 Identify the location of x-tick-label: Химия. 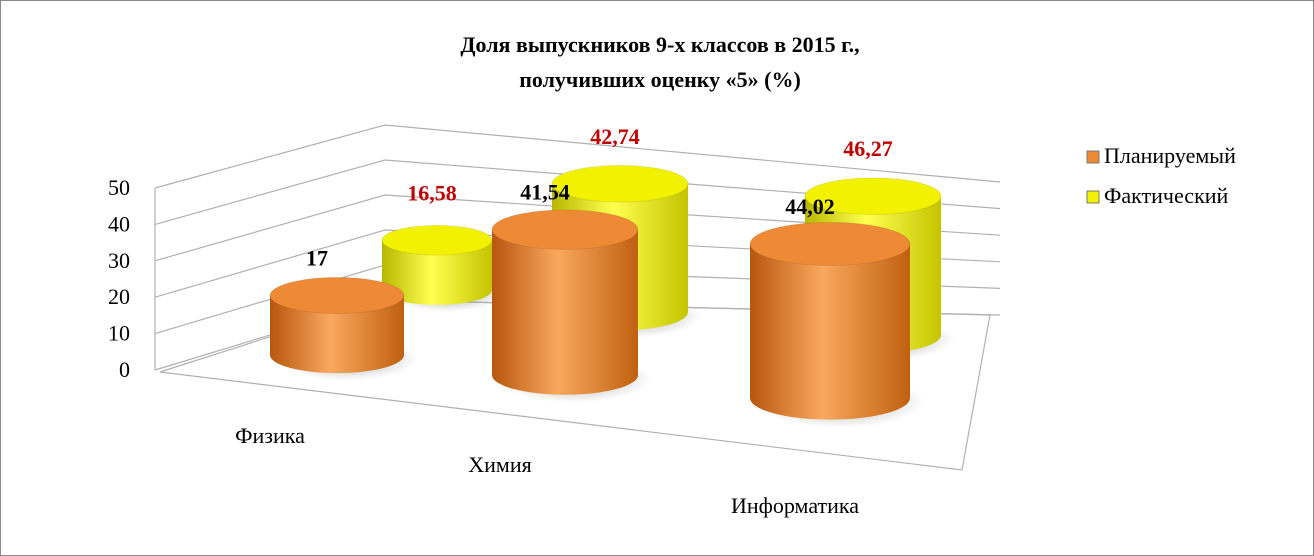
(499, 464).